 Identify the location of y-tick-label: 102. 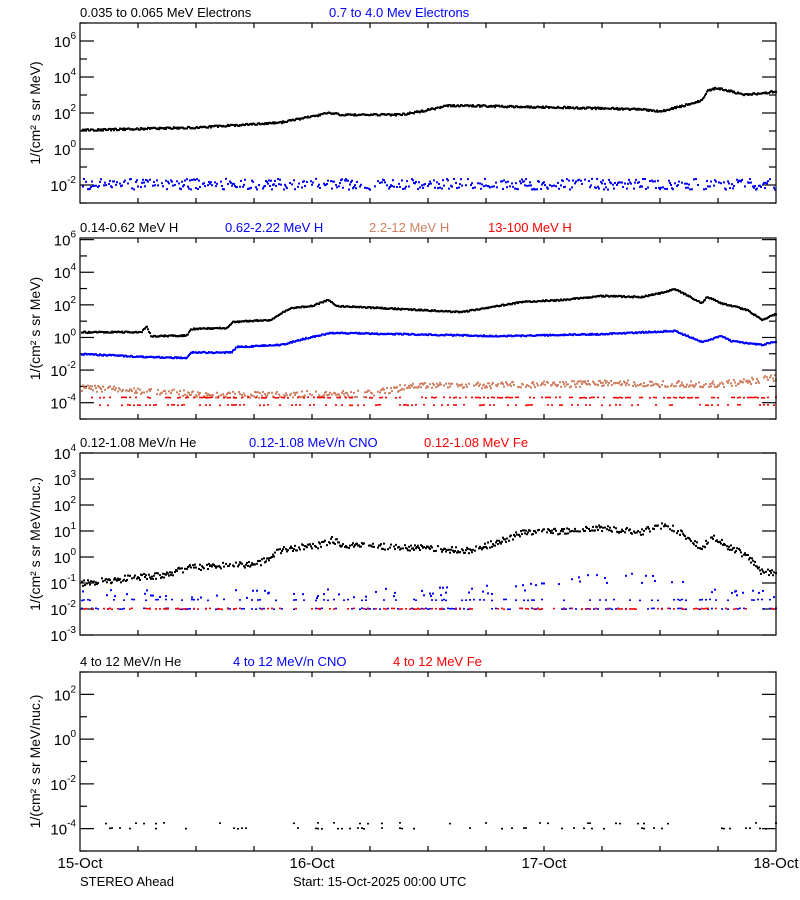
(65, 505).